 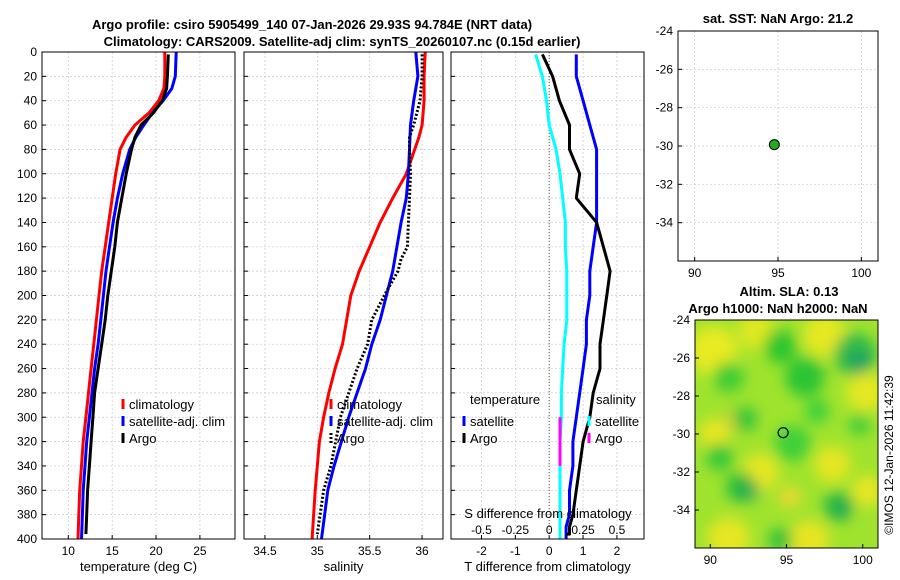 I want to click on x-tick-label: 90, so click(x=695, y=273).